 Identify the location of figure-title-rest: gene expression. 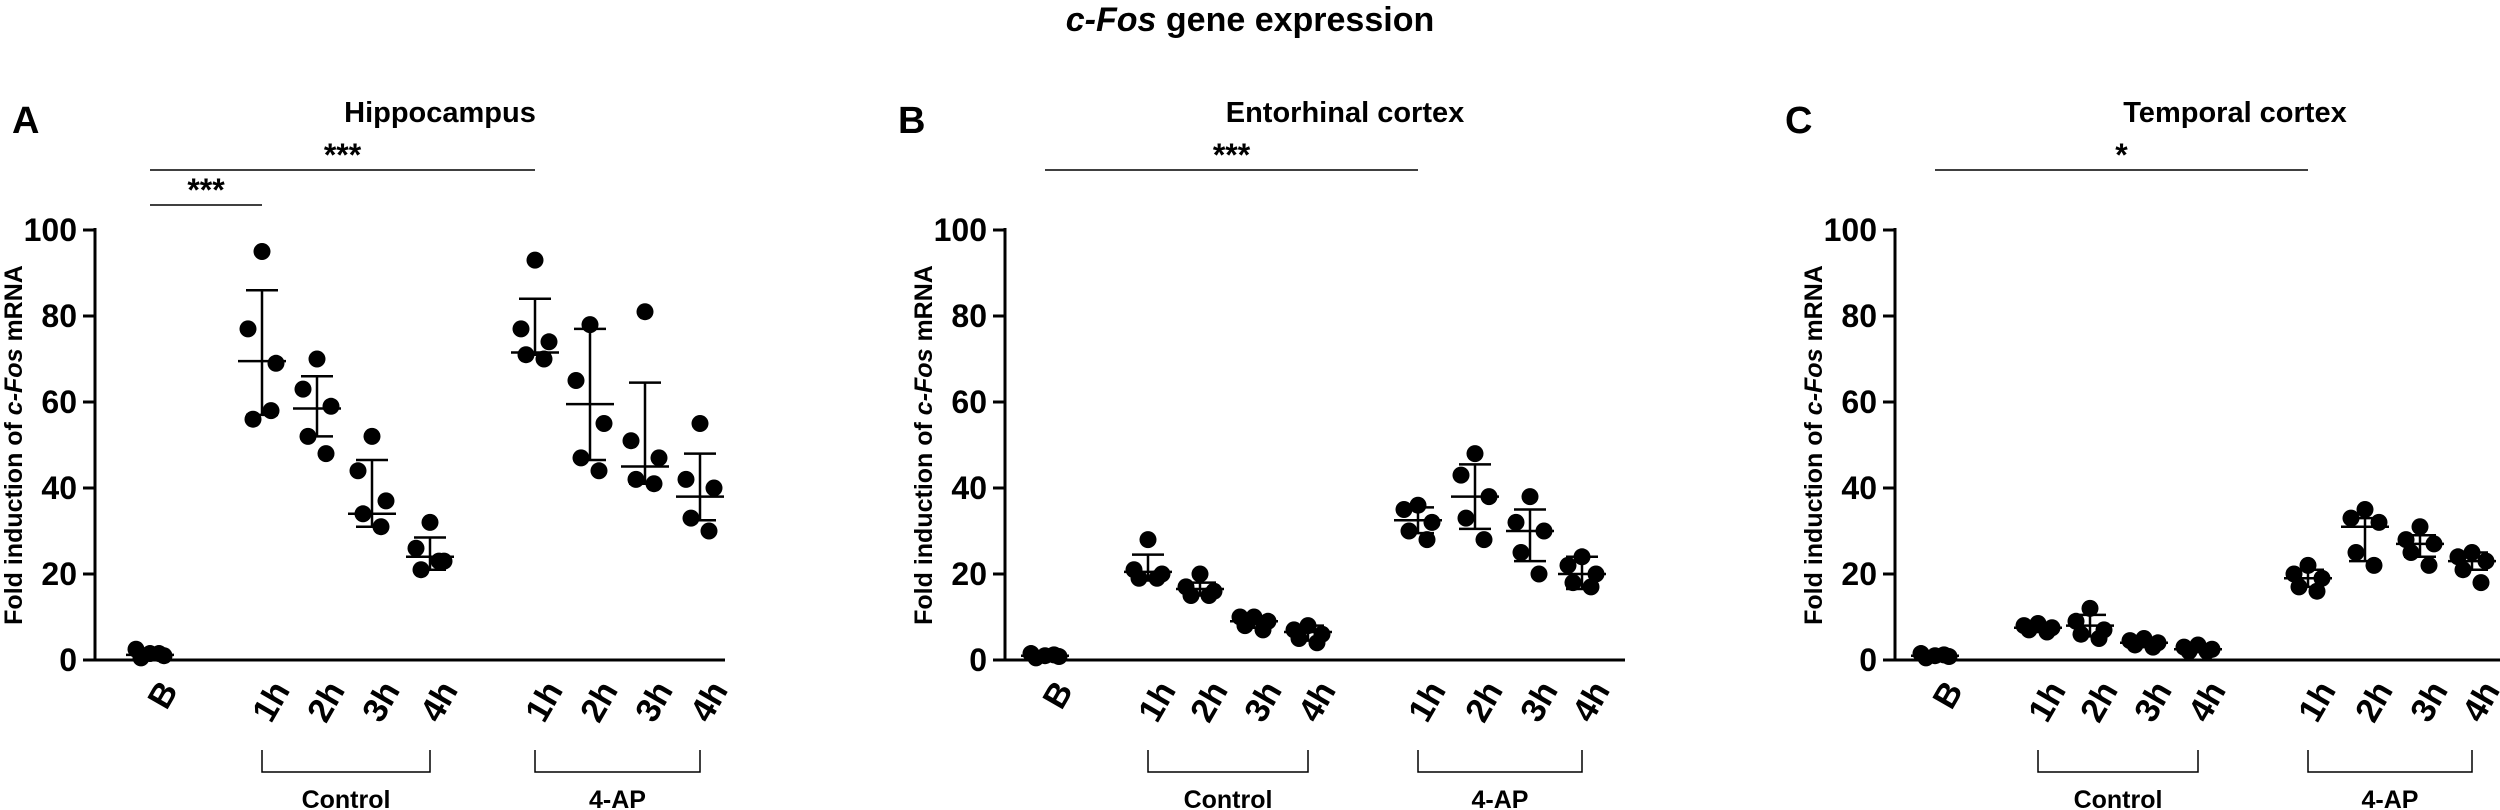
(1295, 20).